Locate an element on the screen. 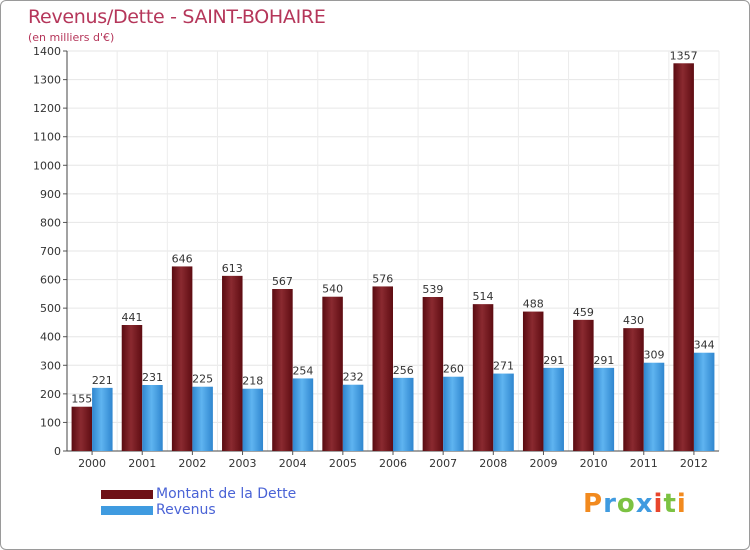  data-label-dette: 576 is located at coordinates (382, 278).